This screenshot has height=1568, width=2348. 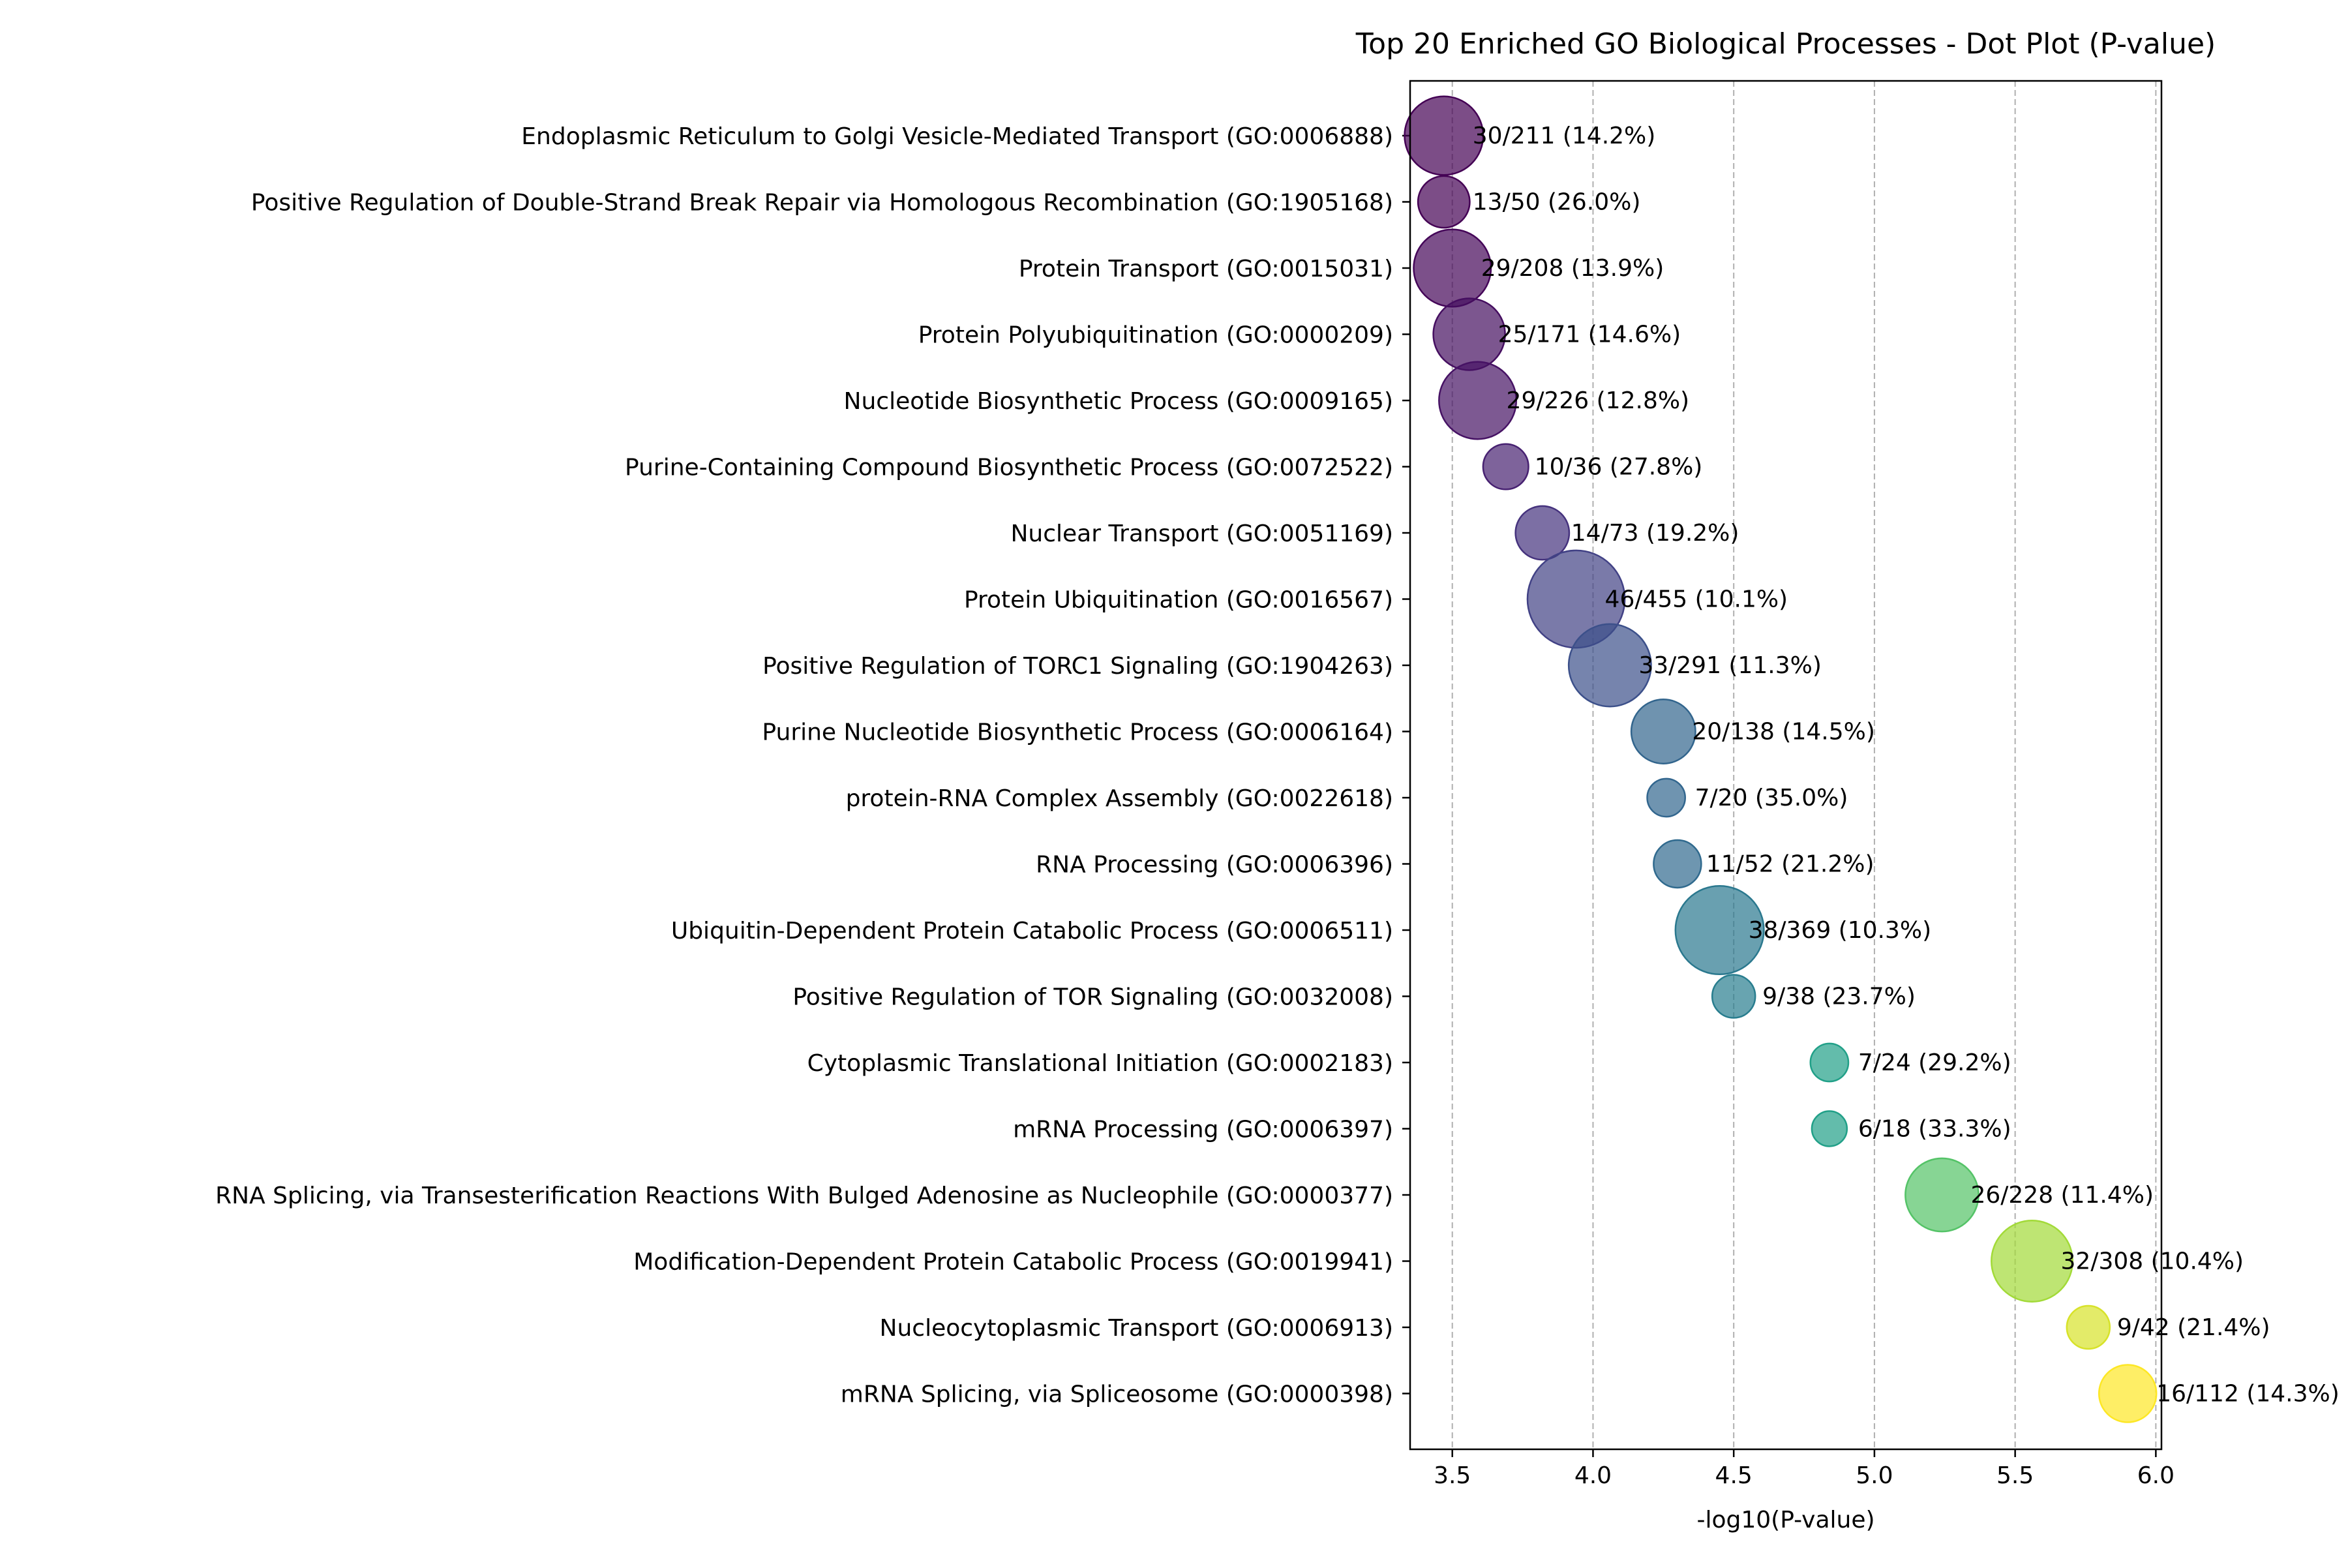 I want to click on y-tick-label: Nuclear Transport (GO:0051169), so click(x=1202, y=533).